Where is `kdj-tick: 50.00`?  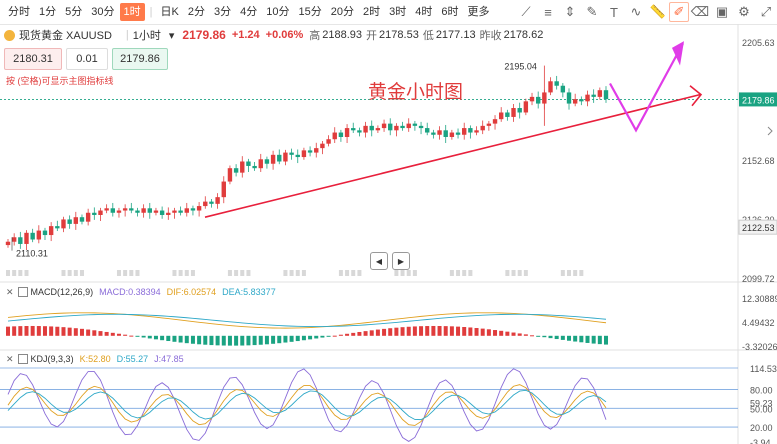 kdj-tick: 50.00 is located at coordinates (761, 409).